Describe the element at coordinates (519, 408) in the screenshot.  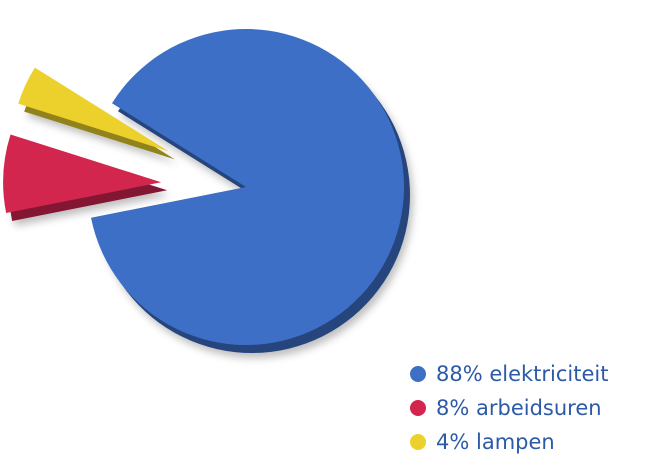
I see `legend-label: 8% arbeidsuren` at that location.